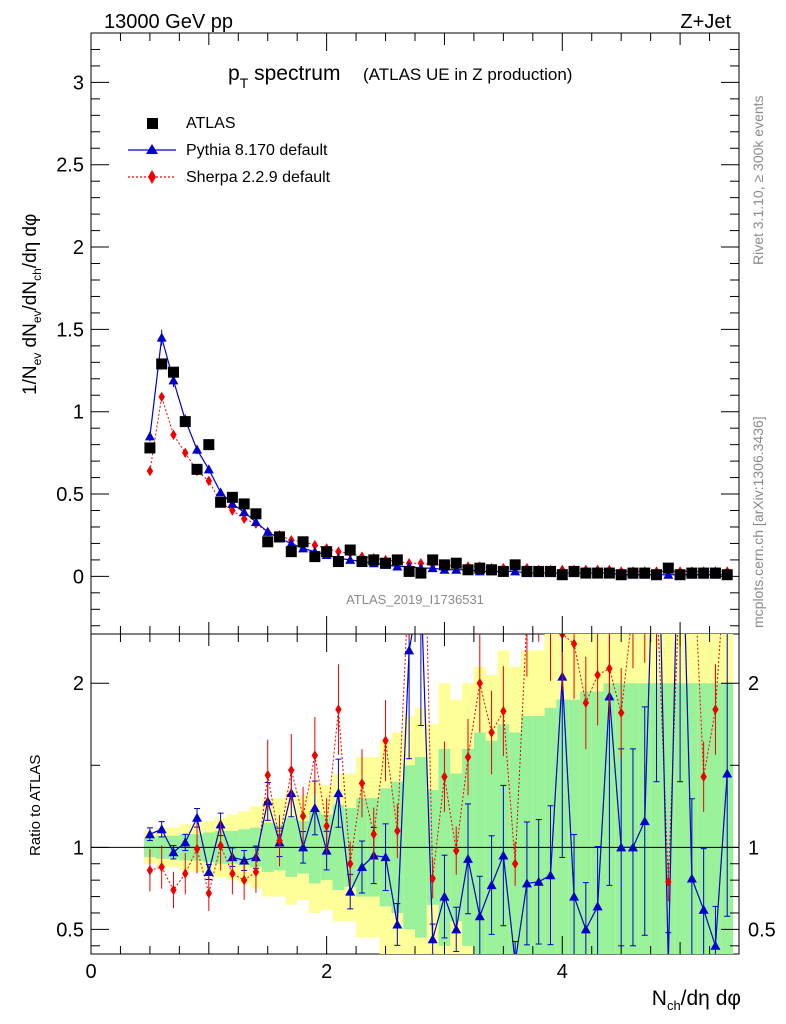 This screenshot has width=786, height=1024. Describe the element at coordinates (753, 848) in the screenshot. I see `ratio-ytick-label-right-1: 1` at that location.